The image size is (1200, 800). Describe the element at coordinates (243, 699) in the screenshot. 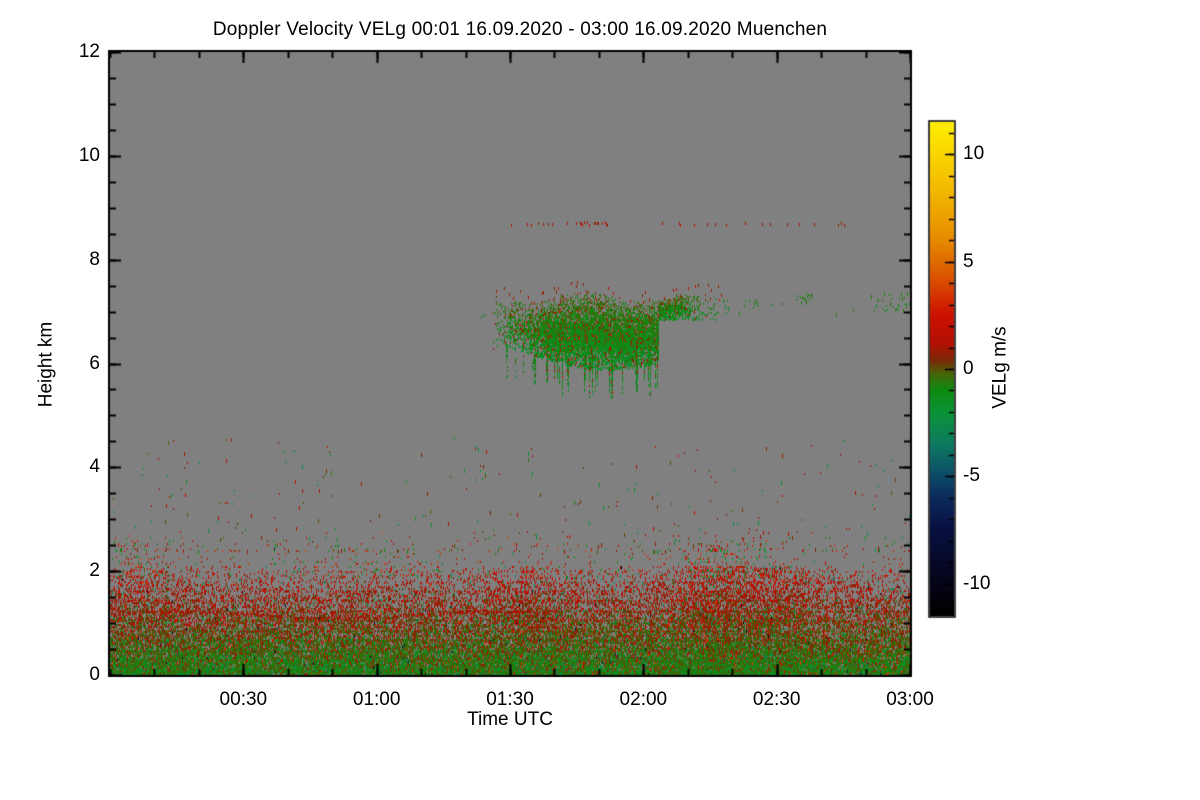

I see `x-tick-label: 00:30` at that location.